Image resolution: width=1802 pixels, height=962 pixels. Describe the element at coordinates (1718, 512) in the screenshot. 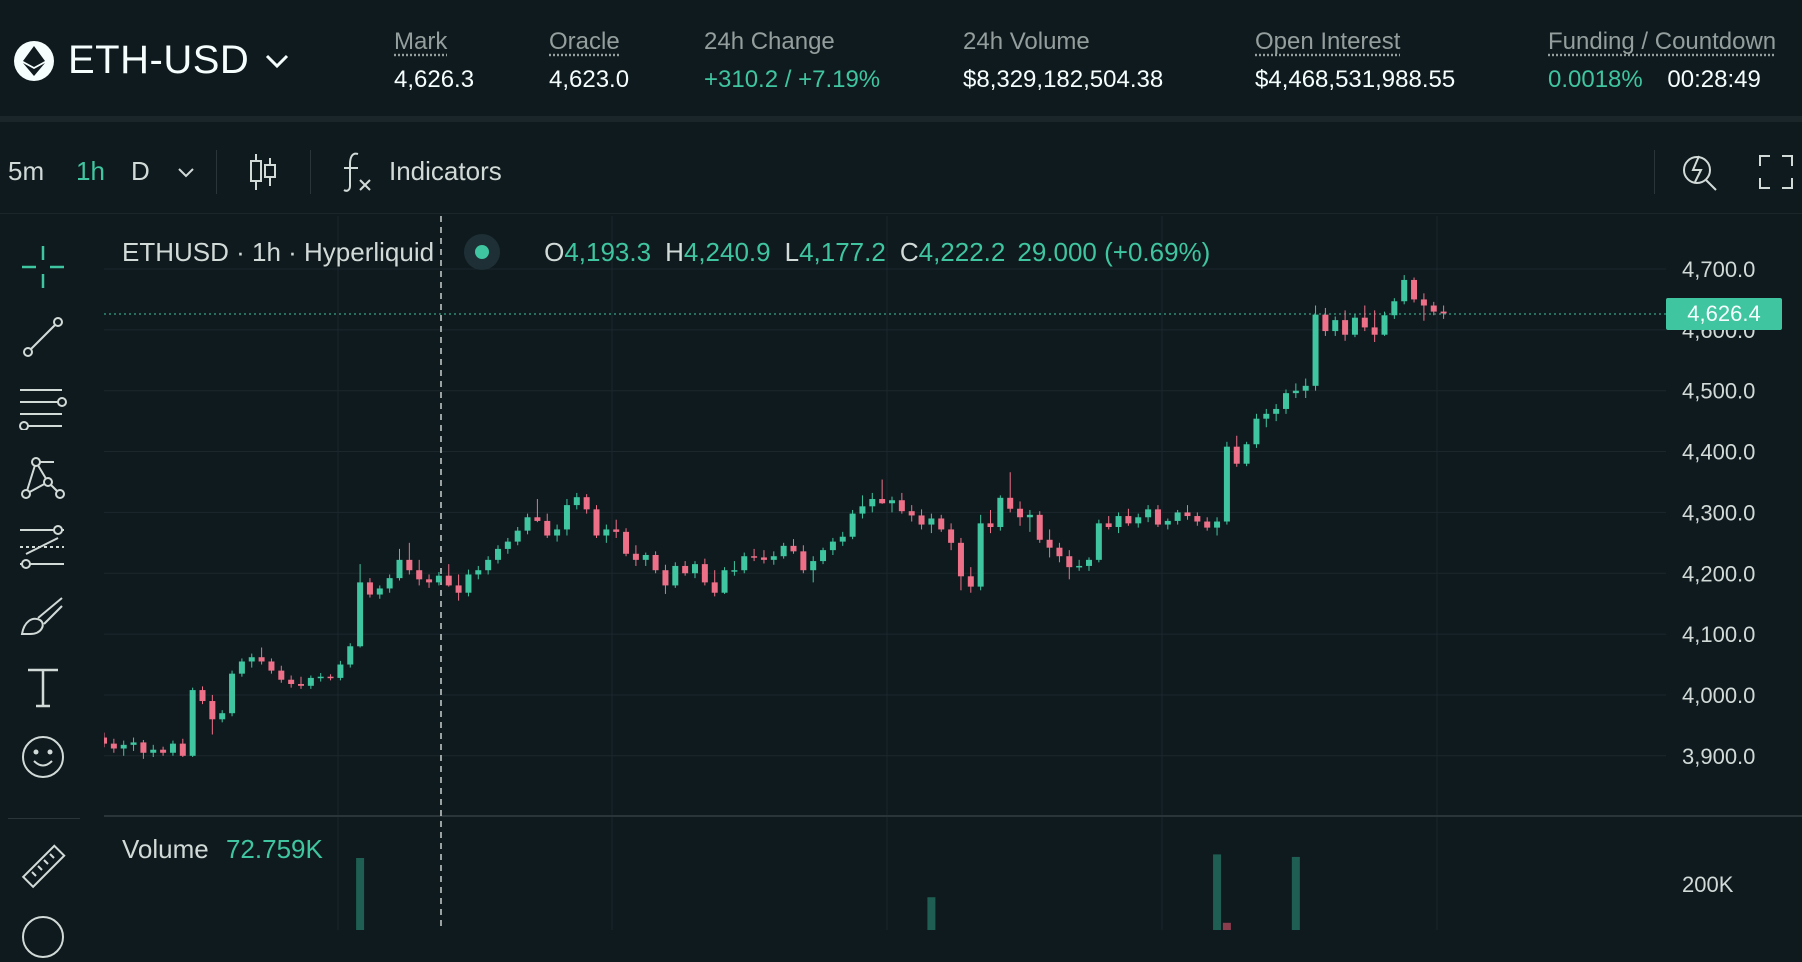

I see `price-axis-label: 4,300.0` at that location.